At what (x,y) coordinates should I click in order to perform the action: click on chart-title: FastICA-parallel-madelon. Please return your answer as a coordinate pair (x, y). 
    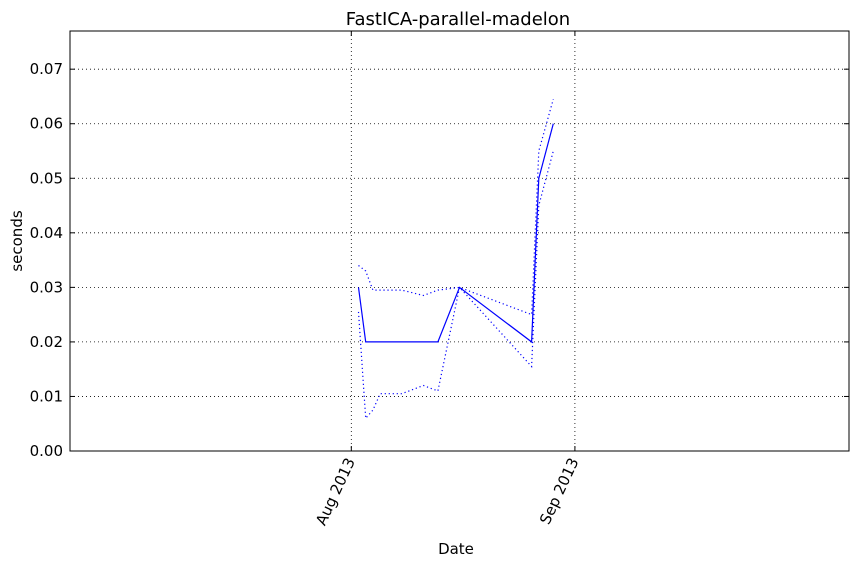
    Looking at the image, I should click on (458, 19).